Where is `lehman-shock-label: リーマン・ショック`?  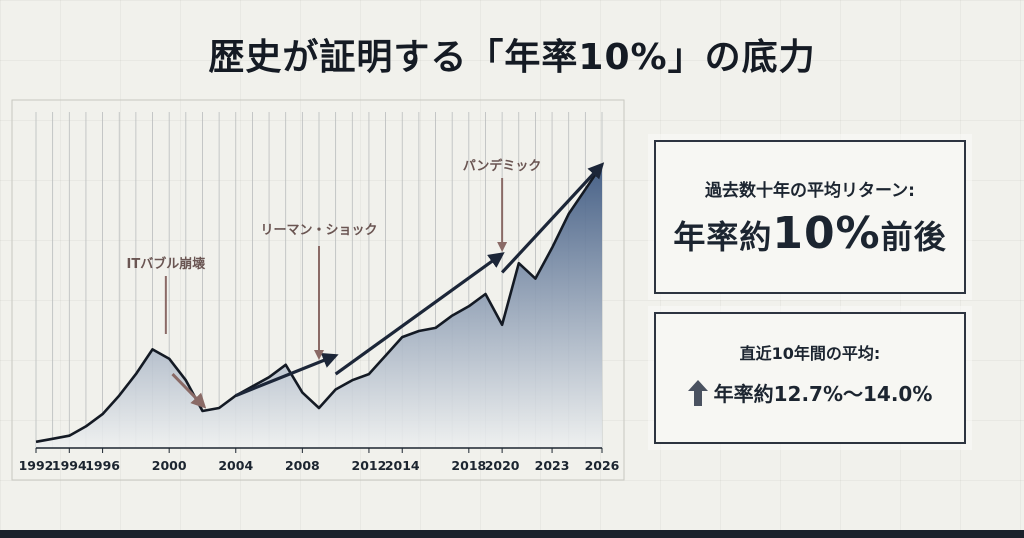 lehman-shock-label: リーマン・ショック is located at coordinates (318, 230).